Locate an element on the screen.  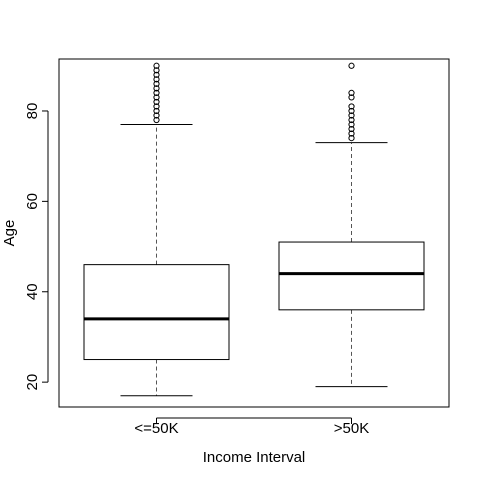
y-tick-label: 20 is located at coordinates (32, 382).